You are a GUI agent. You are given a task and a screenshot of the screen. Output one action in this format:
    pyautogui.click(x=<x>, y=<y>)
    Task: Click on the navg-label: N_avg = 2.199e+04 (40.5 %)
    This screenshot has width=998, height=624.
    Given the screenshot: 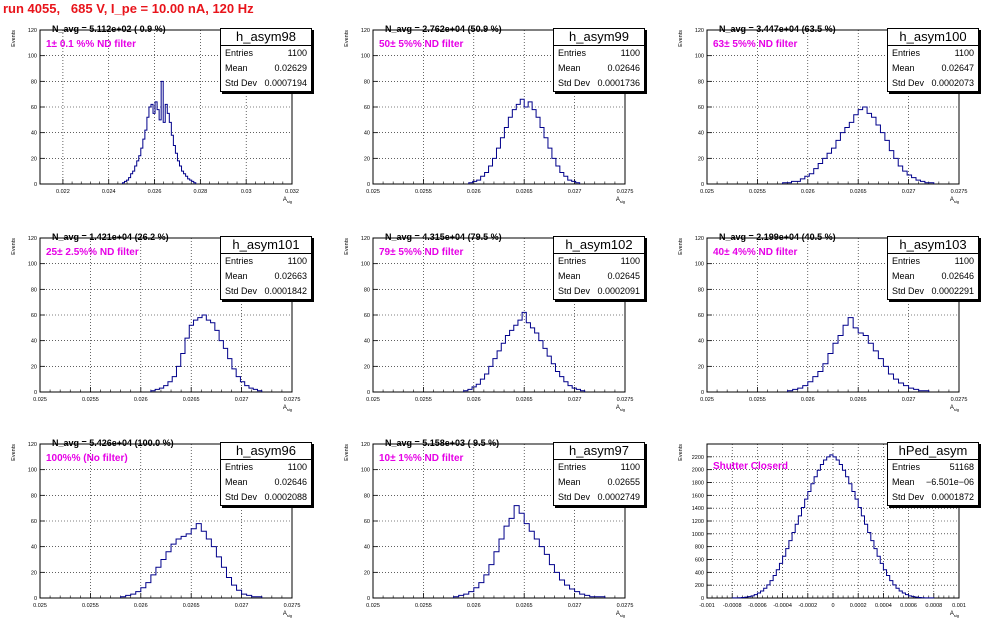 What is the action you would take?
    pyautogui.click(x=777, y=237)
    